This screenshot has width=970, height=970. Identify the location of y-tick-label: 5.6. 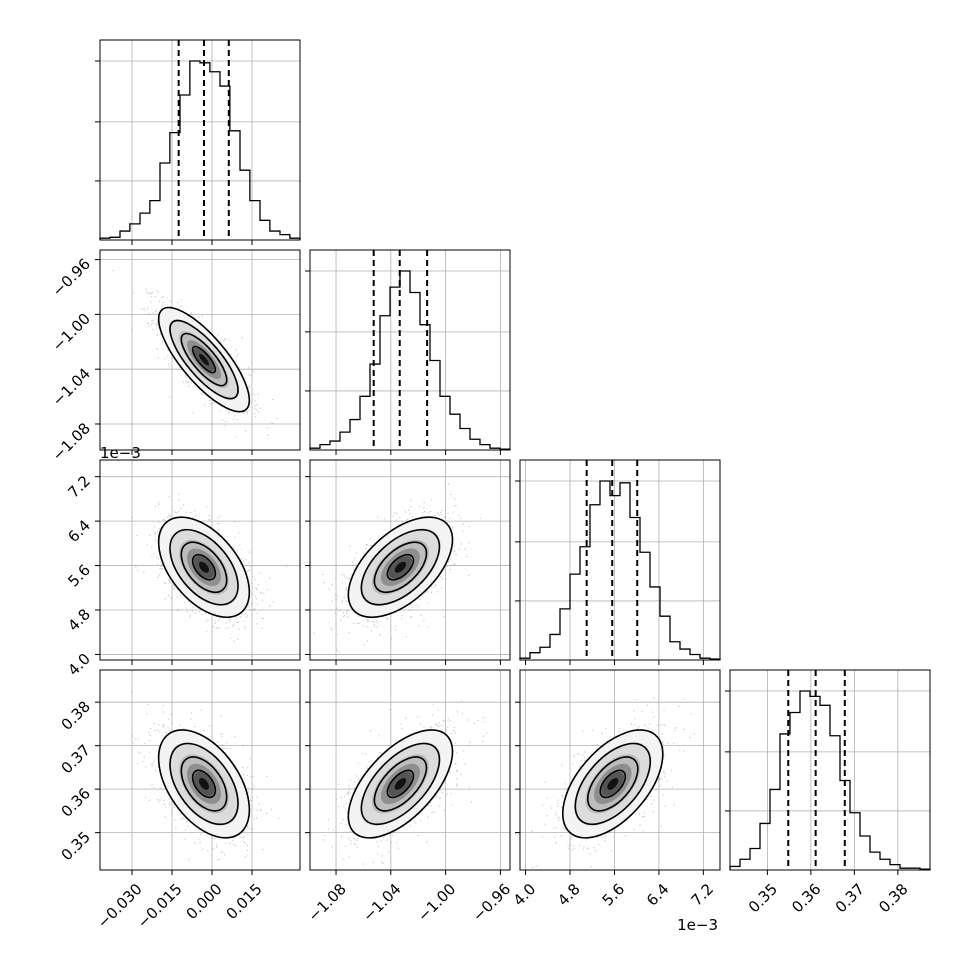
(79, 576).